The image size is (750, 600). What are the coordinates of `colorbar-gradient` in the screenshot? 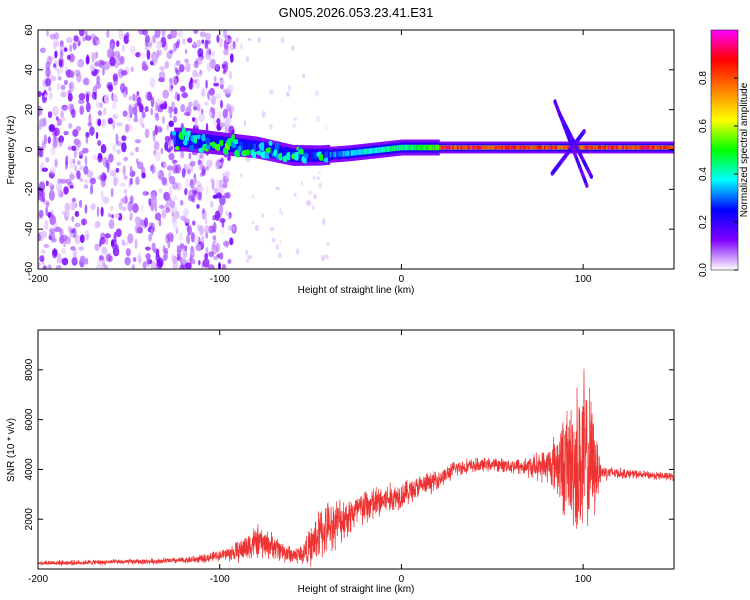 It's located at (724, 150).